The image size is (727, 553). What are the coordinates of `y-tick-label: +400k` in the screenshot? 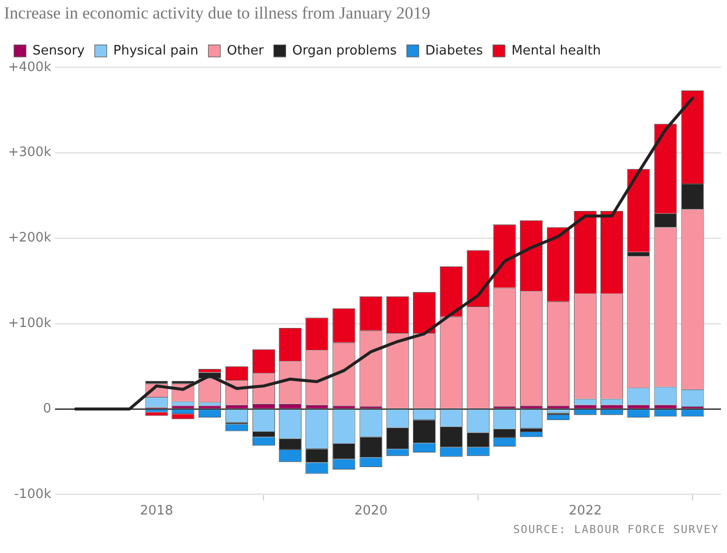 It's located at (30, 67).